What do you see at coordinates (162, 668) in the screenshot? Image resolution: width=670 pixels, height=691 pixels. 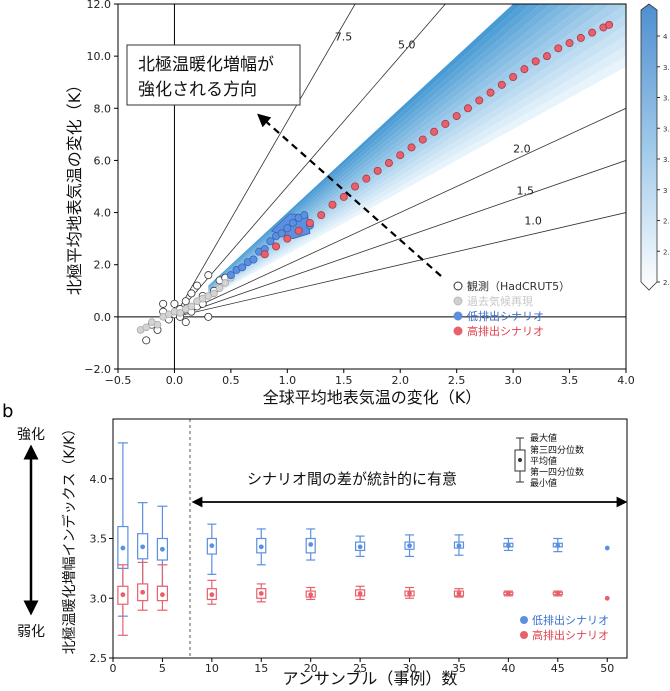 I see `x-tick-label-b: 5` at bounding box center [162, 668].